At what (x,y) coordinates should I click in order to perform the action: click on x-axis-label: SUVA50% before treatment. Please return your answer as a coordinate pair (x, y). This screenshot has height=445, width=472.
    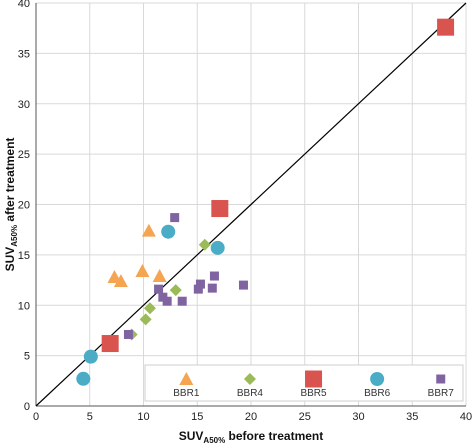
    Looking at the image, I should click on (251, 437).